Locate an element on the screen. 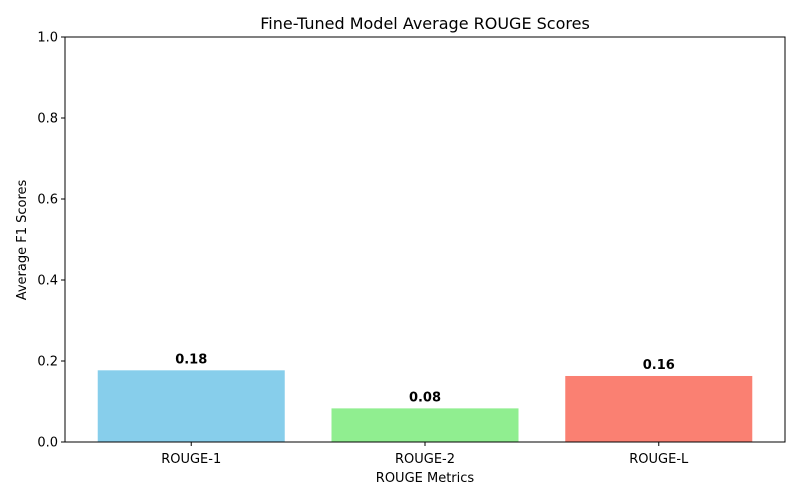 The width and height of the screenshot is (800, 500). y-axis-label: Average F1 Scores is located at coordinates (22, 239).